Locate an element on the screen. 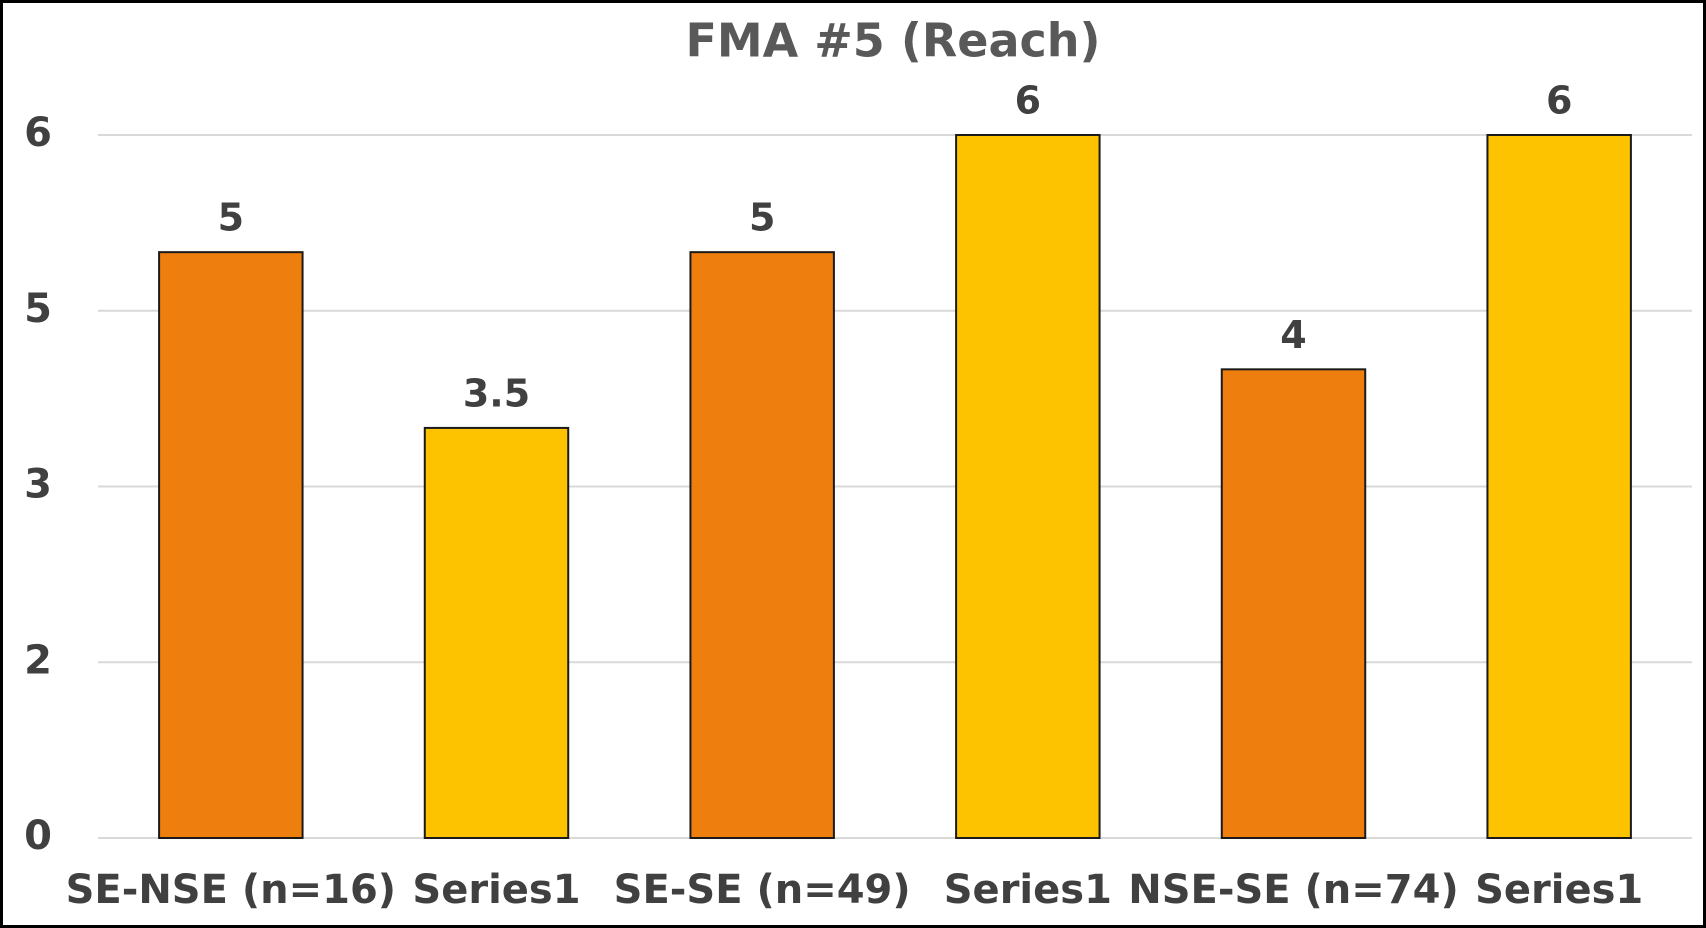 The image size is (1706, 928). data-label: 3.5 is located at coordinates (496, 393).